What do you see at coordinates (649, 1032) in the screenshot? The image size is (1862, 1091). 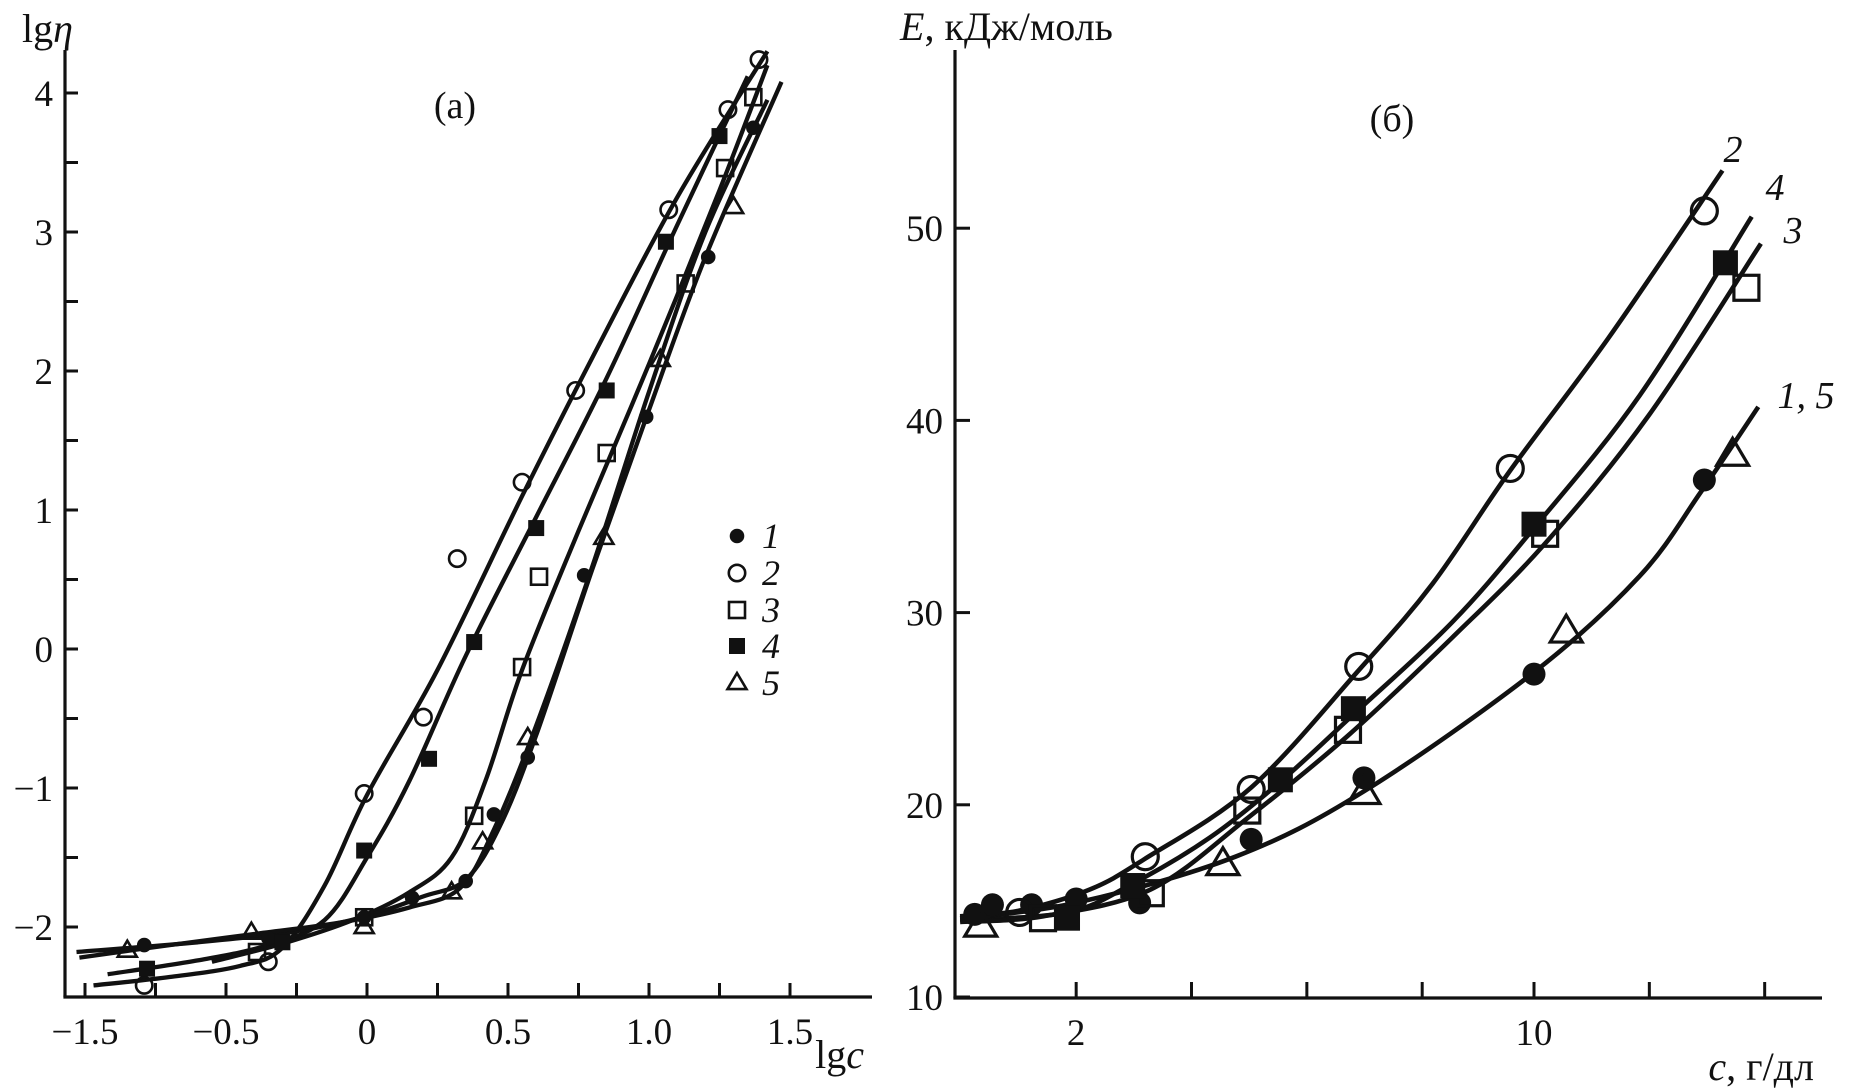 I see `x-tick-label: 1.0` at bounding box center [649, 1032].